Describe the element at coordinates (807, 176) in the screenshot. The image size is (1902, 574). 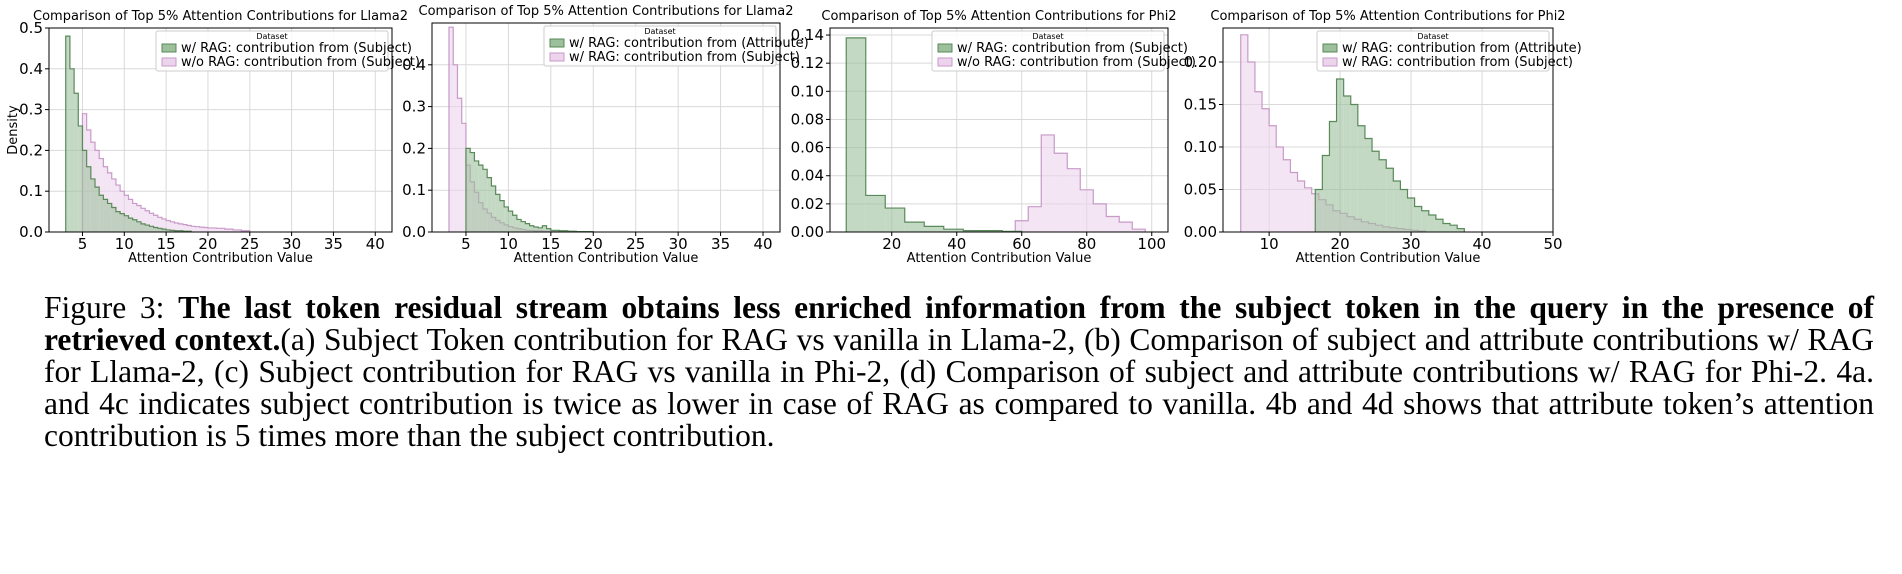
I see `y-tick-label: 0.04` at that location.